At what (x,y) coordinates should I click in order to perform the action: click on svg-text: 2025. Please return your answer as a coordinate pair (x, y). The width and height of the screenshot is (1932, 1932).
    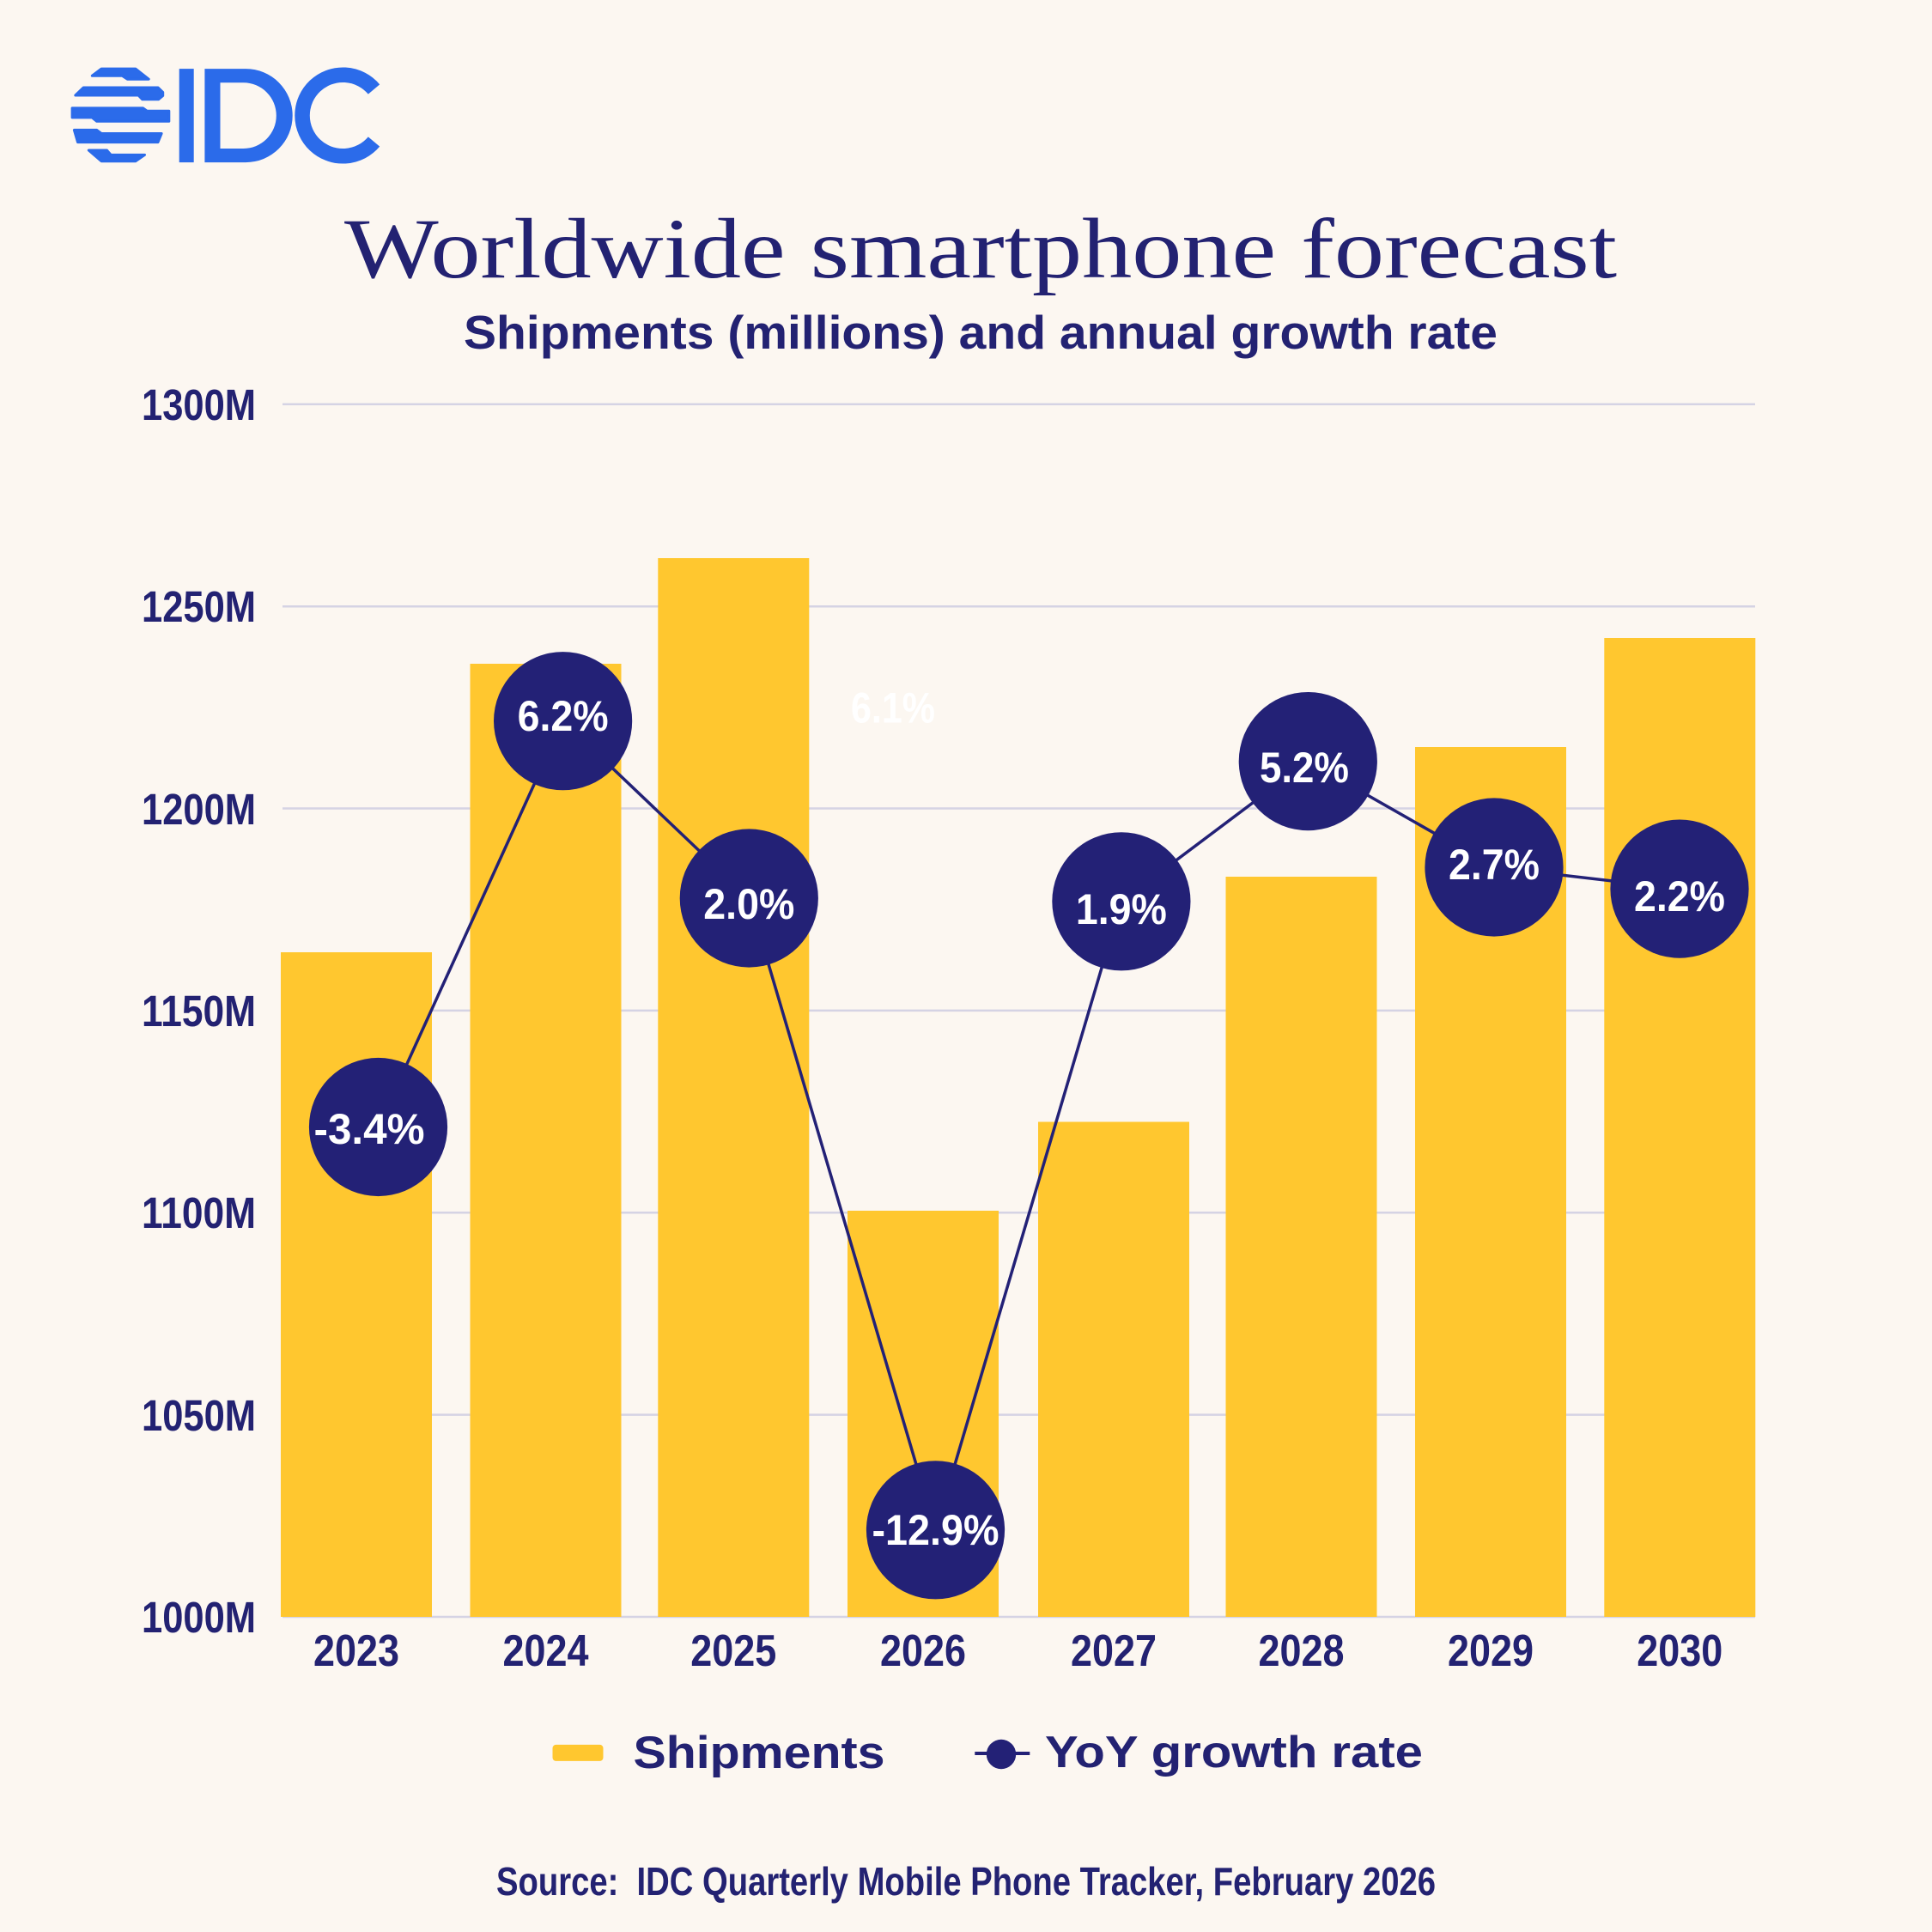
    Looking at the image, I should click on (733, 1651).